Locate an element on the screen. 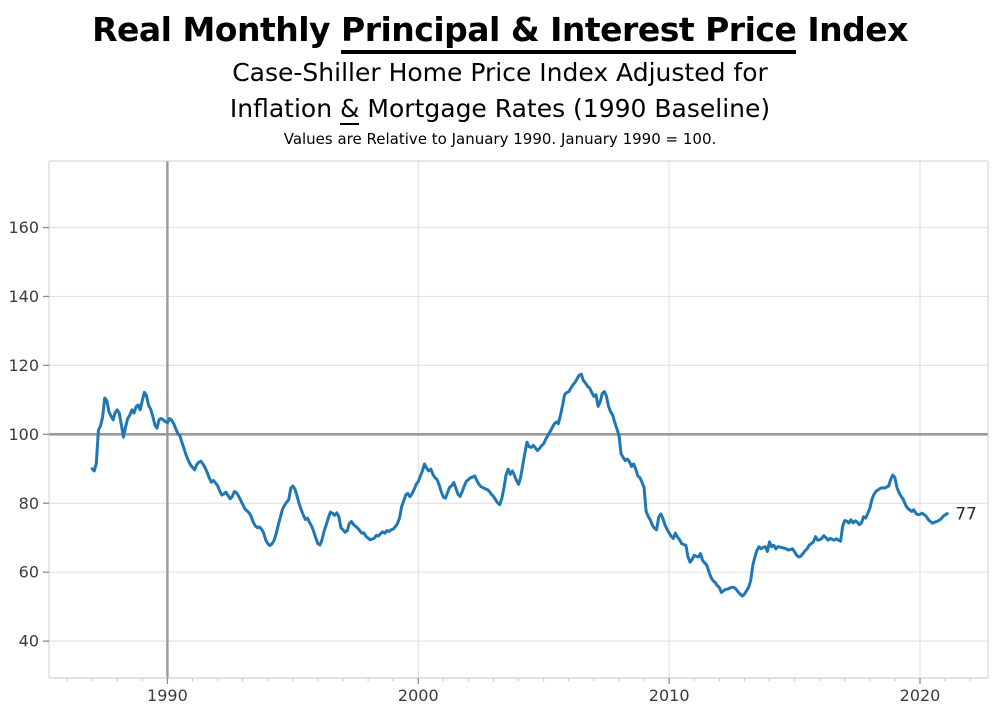 This screenshot has height=725, width=1000. y-tick-label: 140 is located at coordinates (23, 296).